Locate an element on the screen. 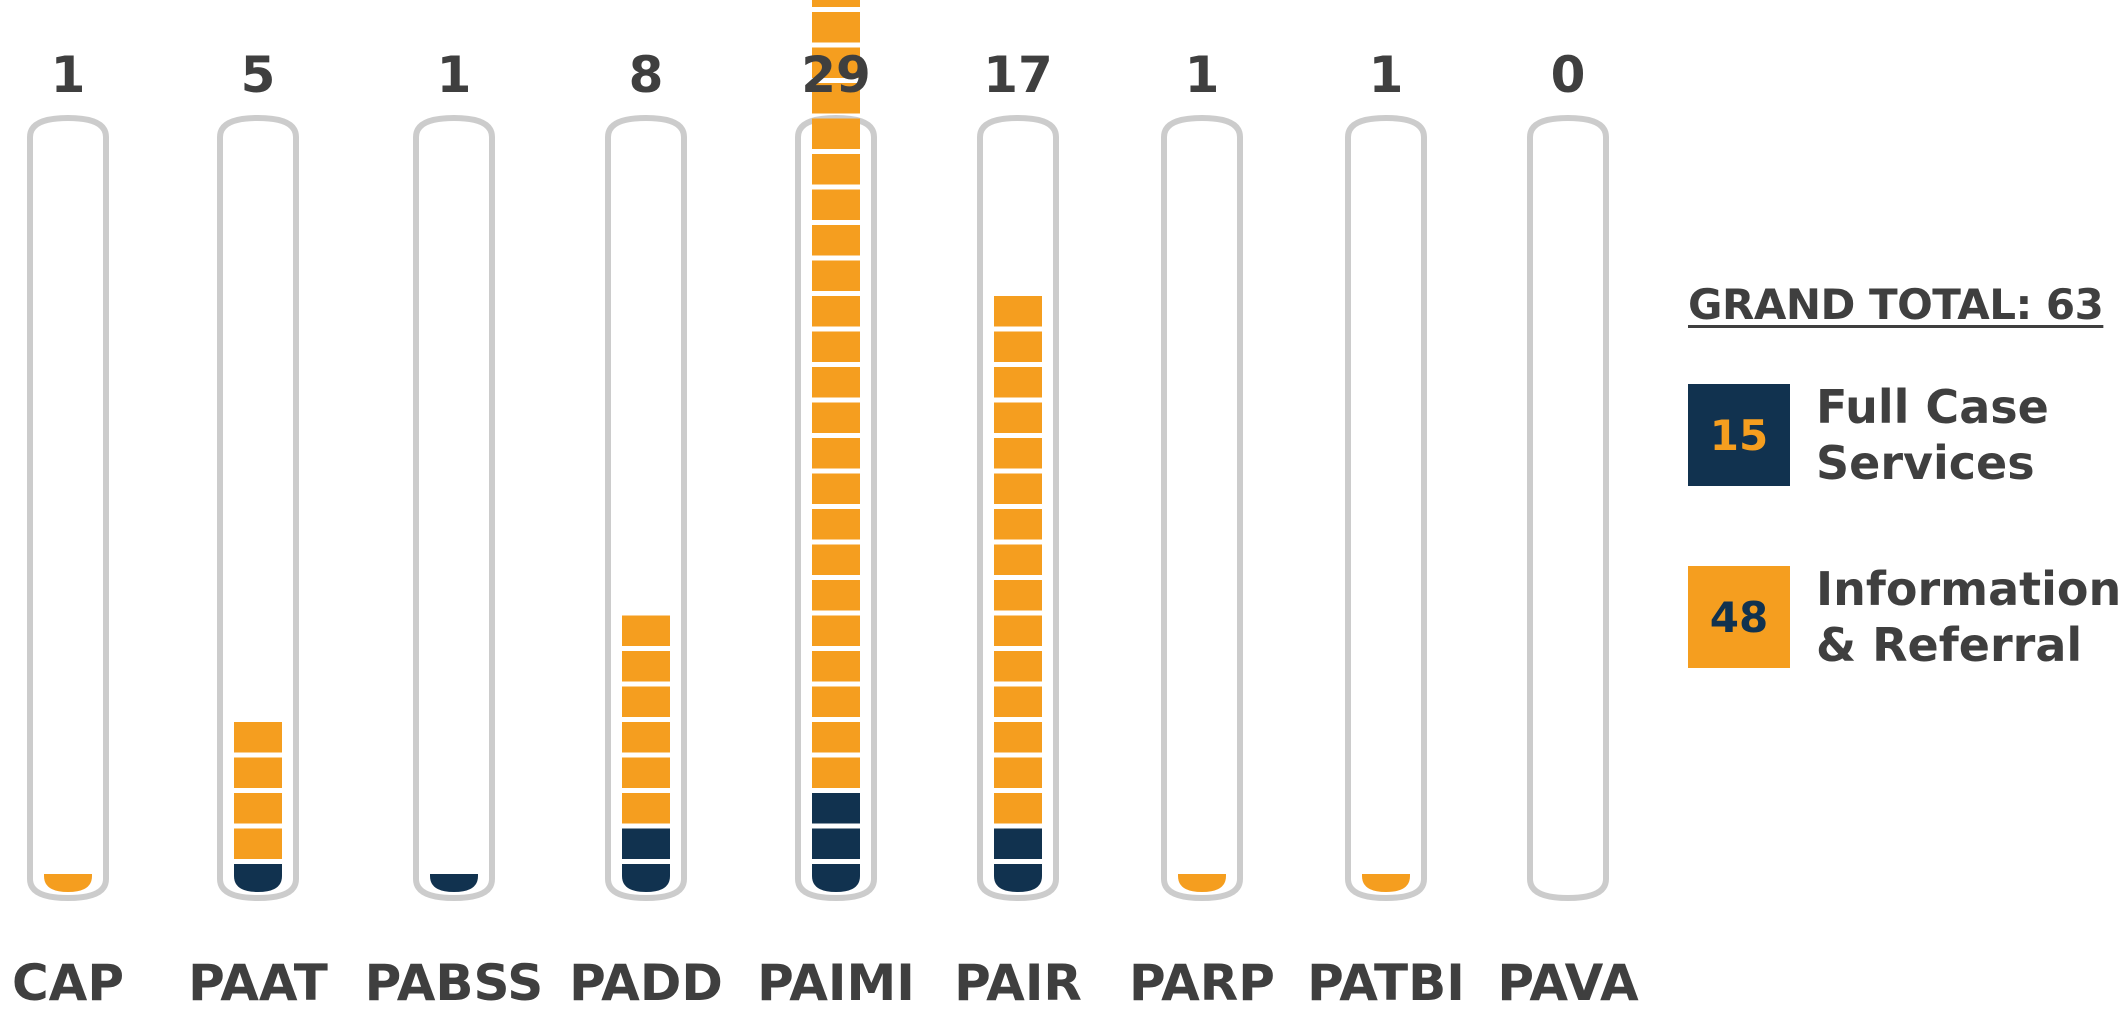 The height and width of the screenshot is (1027, 2128). category-label-pabss: PABSS is located at coordinates (454, 983).